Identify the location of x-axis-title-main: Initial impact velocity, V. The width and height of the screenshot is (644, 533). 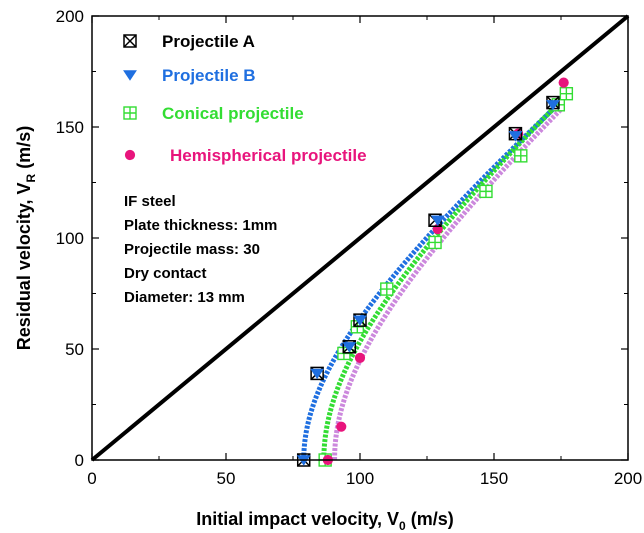
(297, 519).